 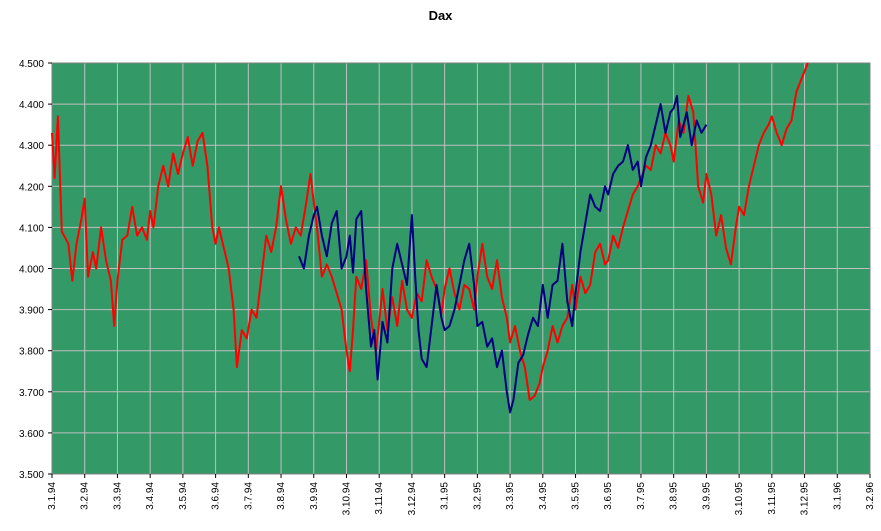 What do you see at coordinates (31, 228) in the screenshot?
I see `y-tick-label: 4.100` at bounding box center [31, 228].